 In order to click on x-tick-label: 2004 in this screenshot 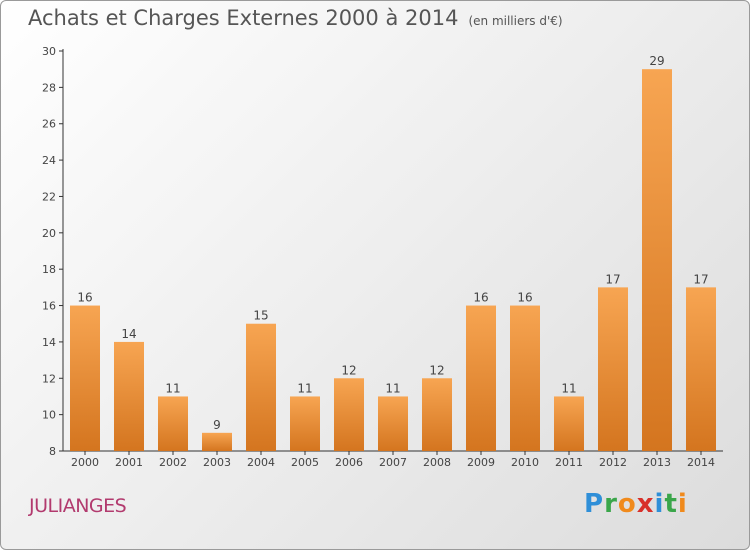, I will do `click(261, 462)`.